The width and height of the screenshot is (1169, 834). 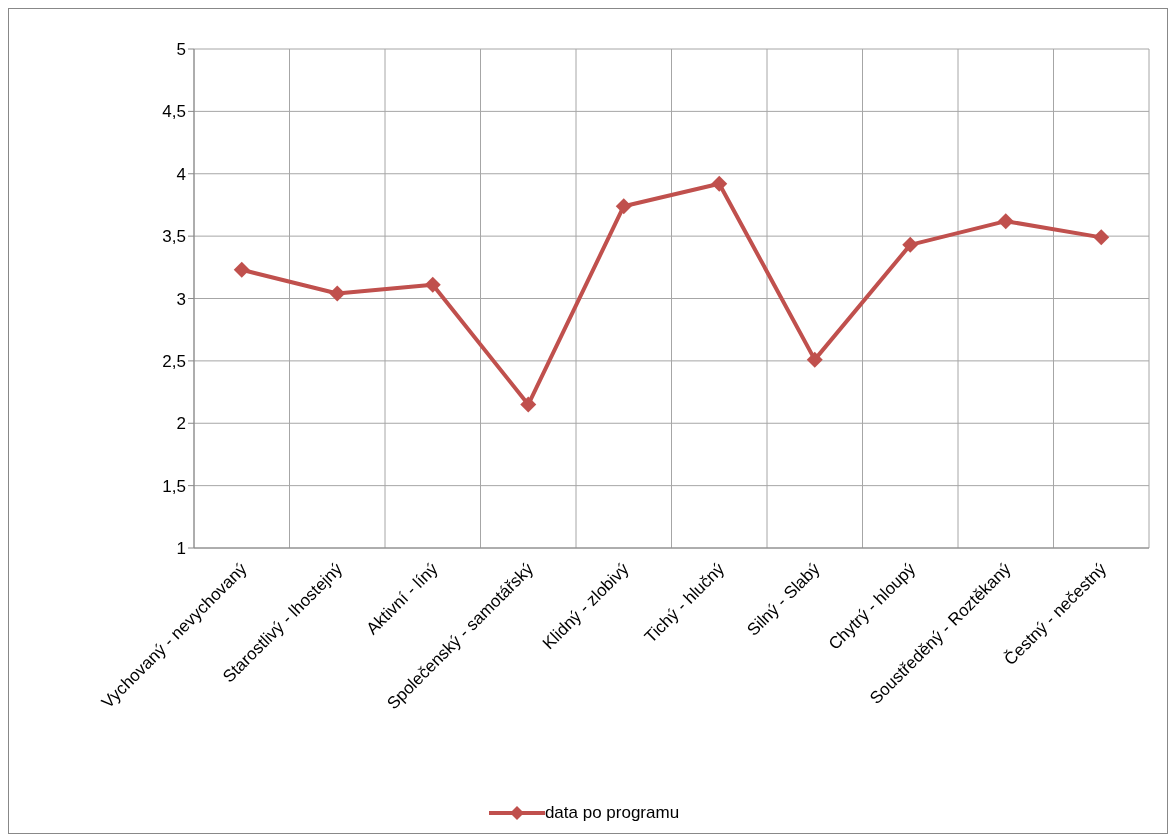 I want to click on y-tick-label: 3,5, so click(x=174, y=237).